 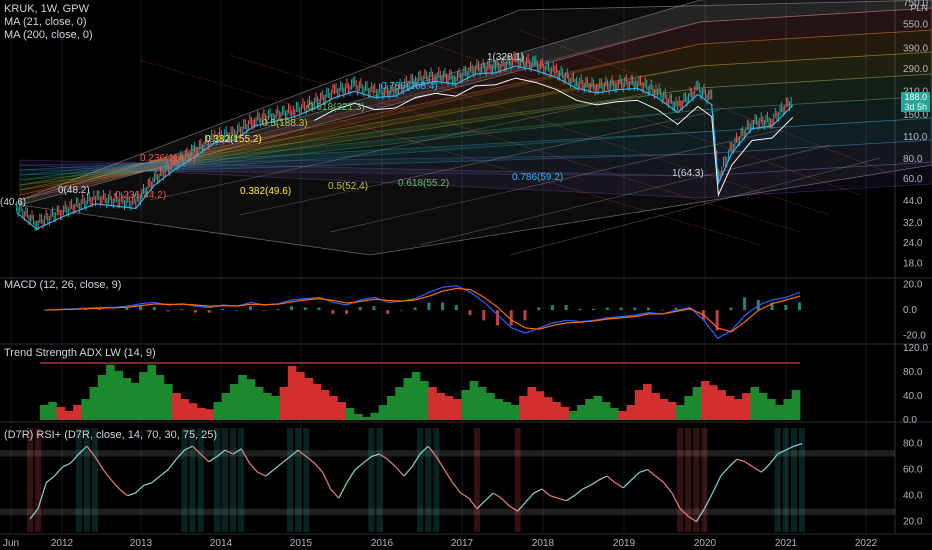 I want to click on signal-line, so click(x=422, y=310).